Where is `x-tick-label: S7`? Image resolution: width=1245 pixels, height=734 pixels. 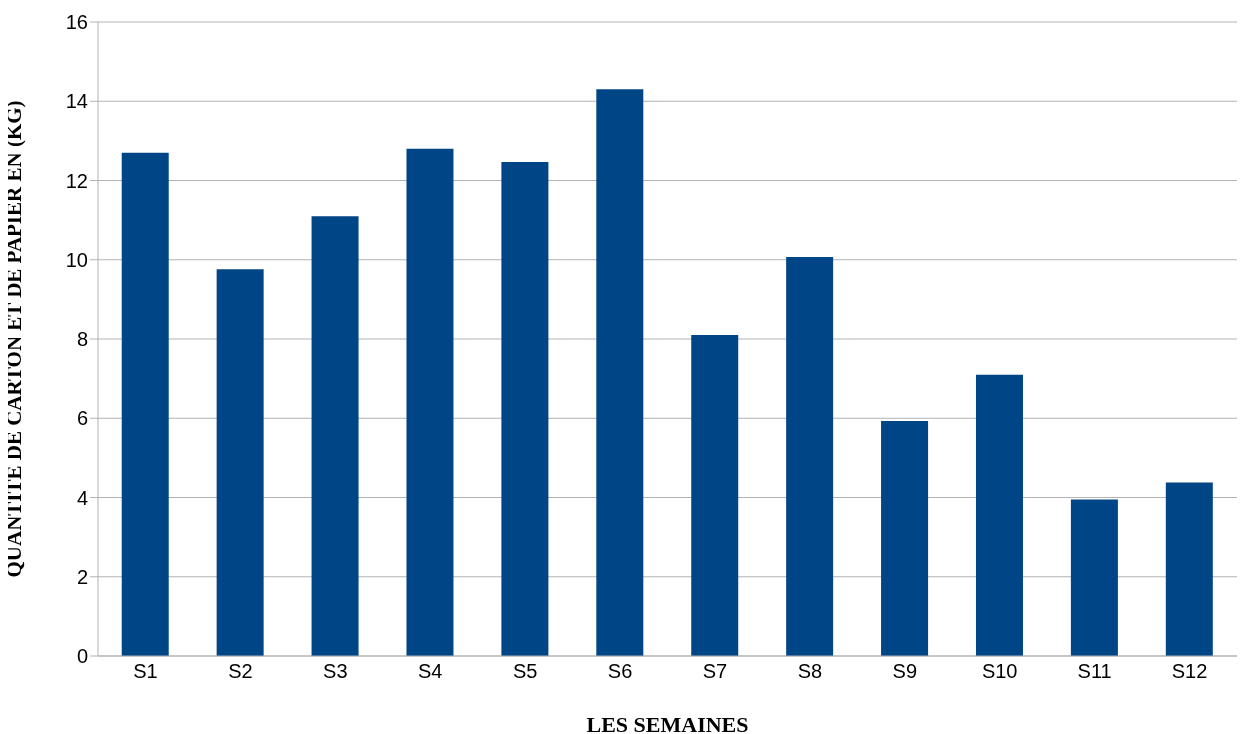
x-tick-label: S7 is located at coordinates (715, 671).